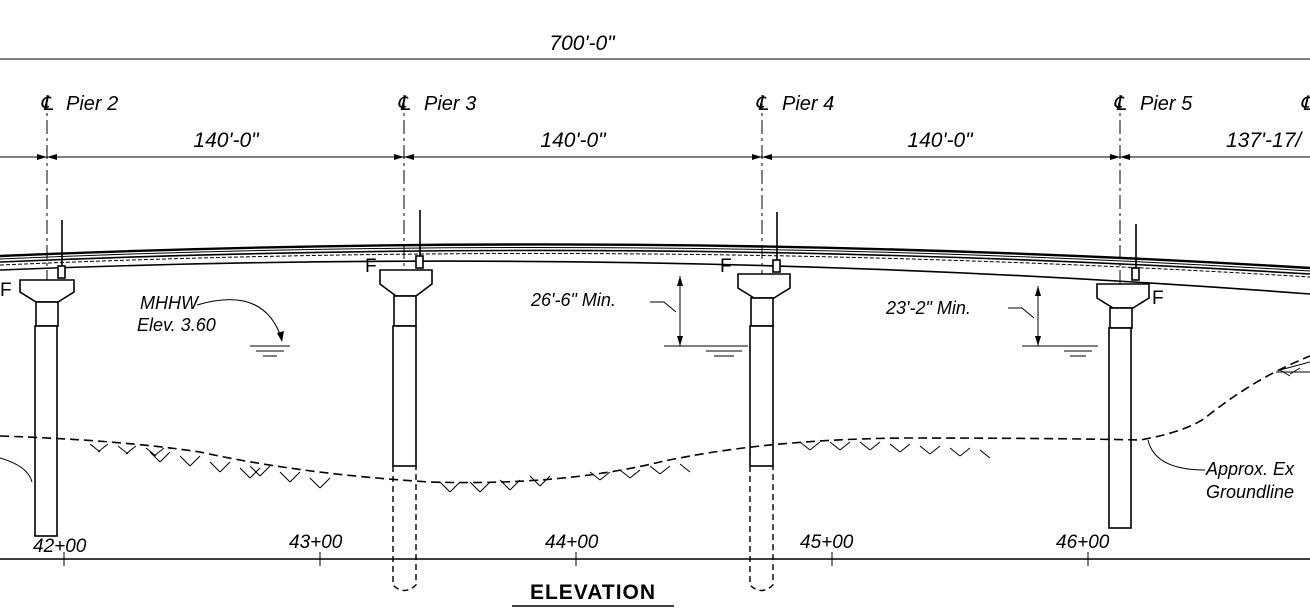  I want to click on water-level-note: MHHW Elev. 3.60, so click(213, 325).